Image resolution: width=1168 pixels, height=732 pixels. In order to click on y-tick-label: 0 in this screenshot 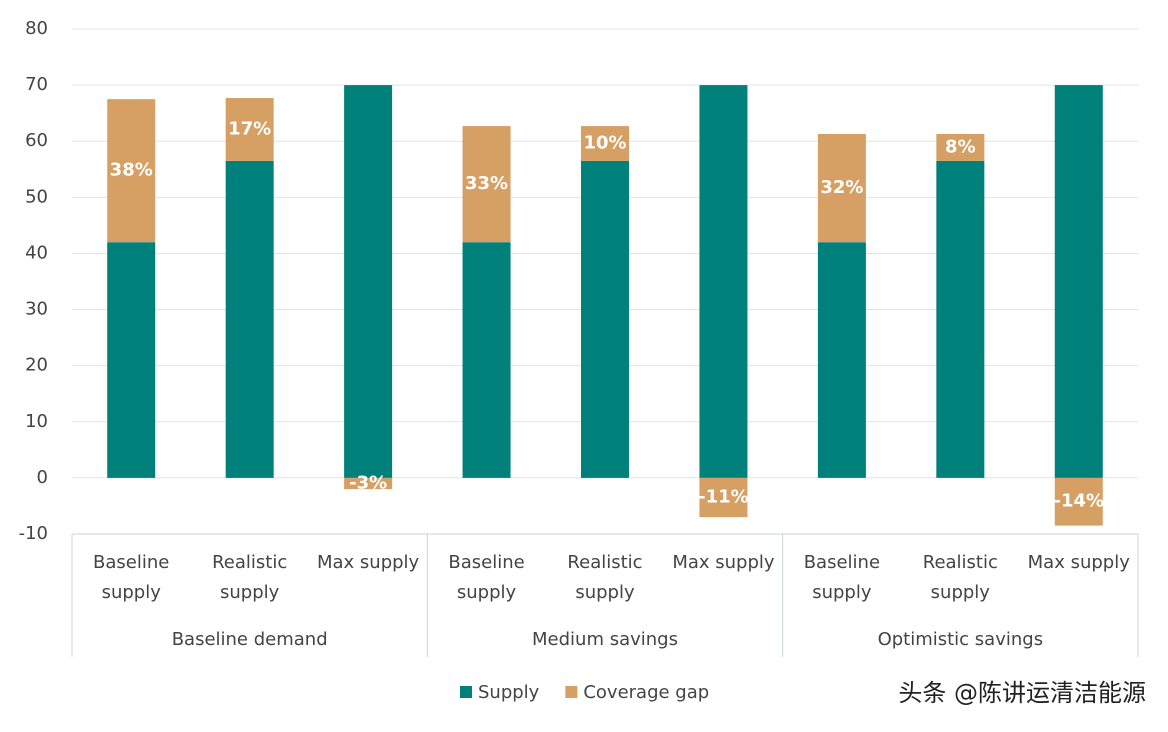, I will do `click(42, 477)`.